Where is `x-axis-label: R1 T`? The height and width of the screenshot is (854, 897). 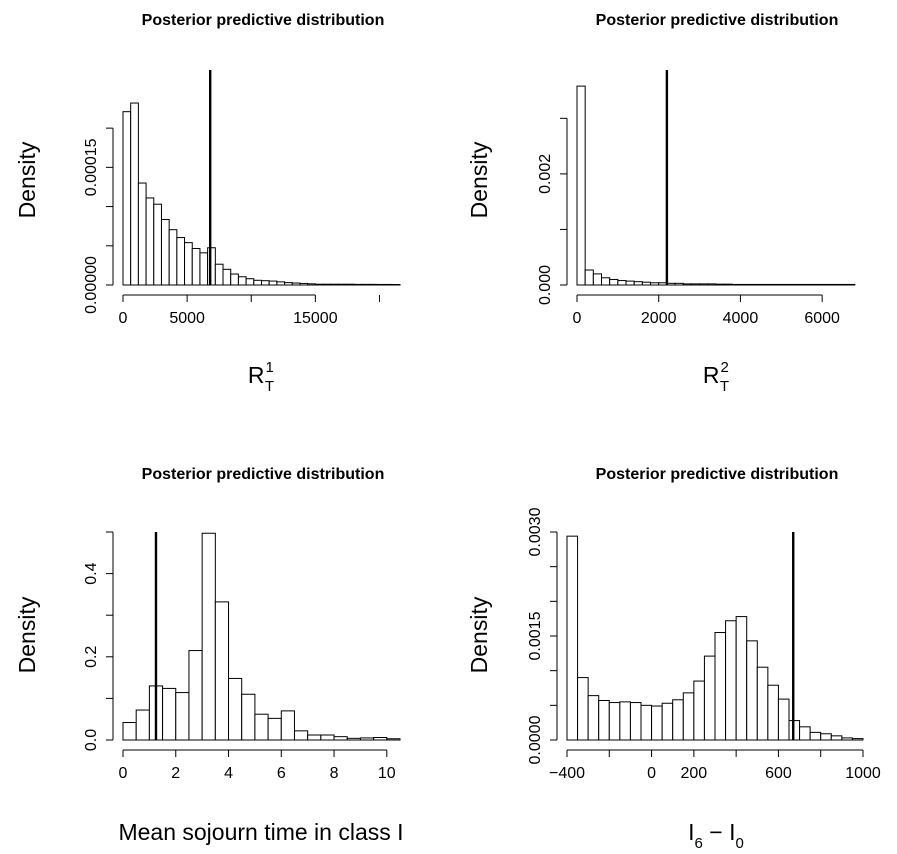 x-axis-label: R1 T is located at coordinates (261, 377).